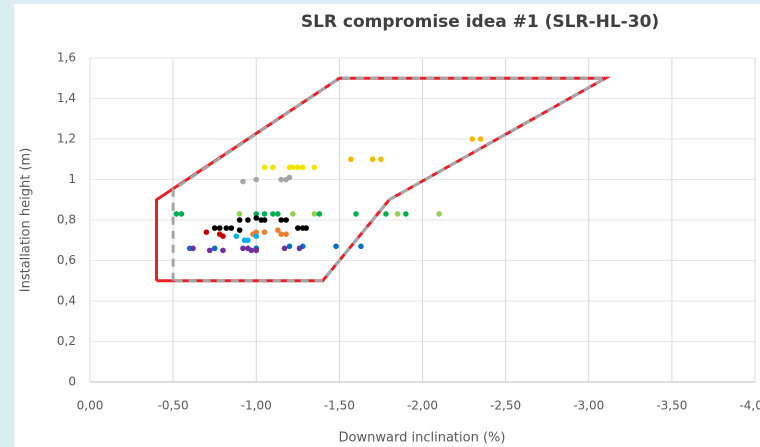 The width and height of the screenshot is (760, 447). What do you see at coordinates (480, 22) in the screenshot?
I see `chart-title: SLR compromise idea #1 (SLR-HL-30)` at bounding box center [480, 22].